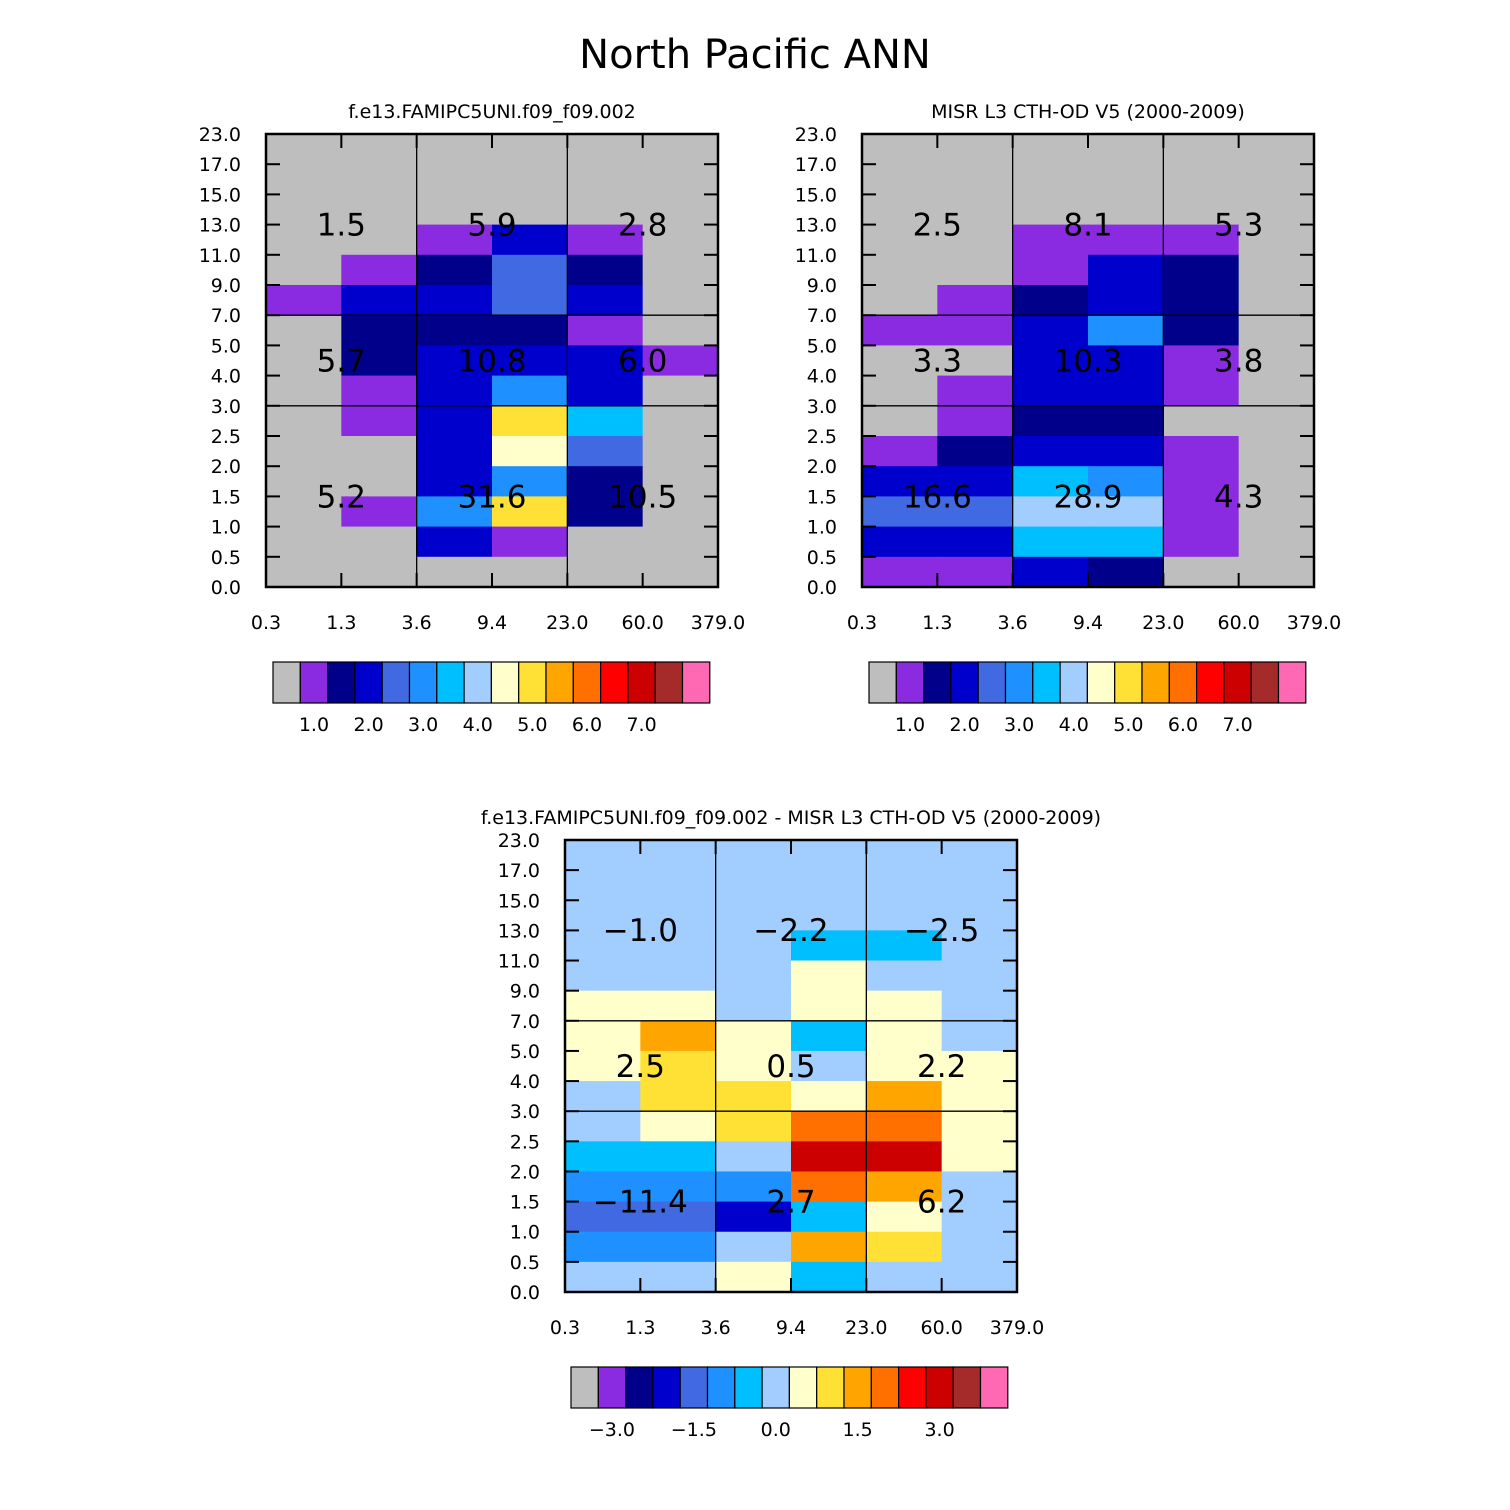 The height and width of the screenshot is (1510, 1510). What do you see at coordinates (226, 316) in the screenshot?
I see `y-tick-label: 7.0` at bounding box center [226, 316].